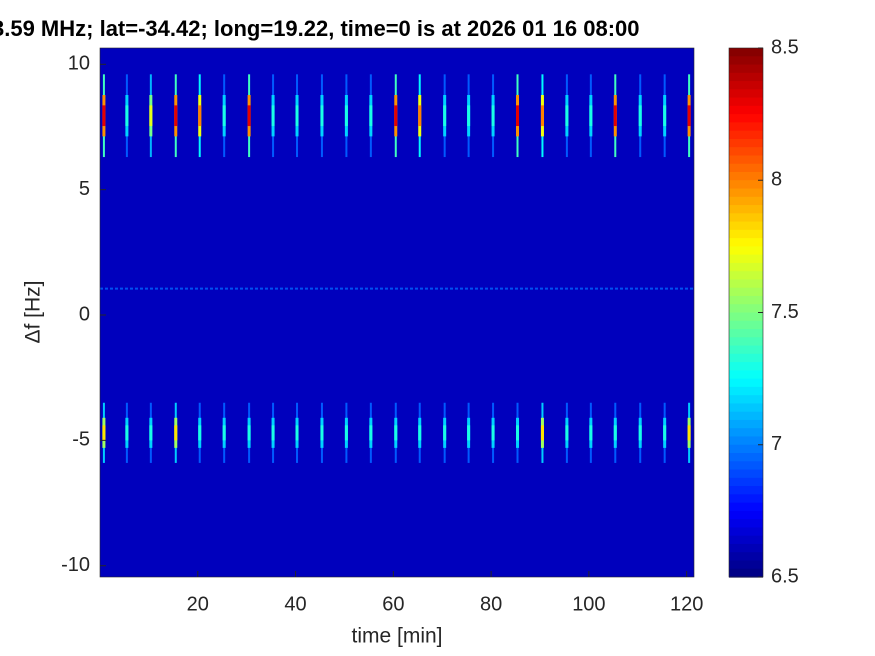 Image resolution: width=875 pixels, height=656 pixels. I want to click on x-axis-label: time [min], so click(396, 636).